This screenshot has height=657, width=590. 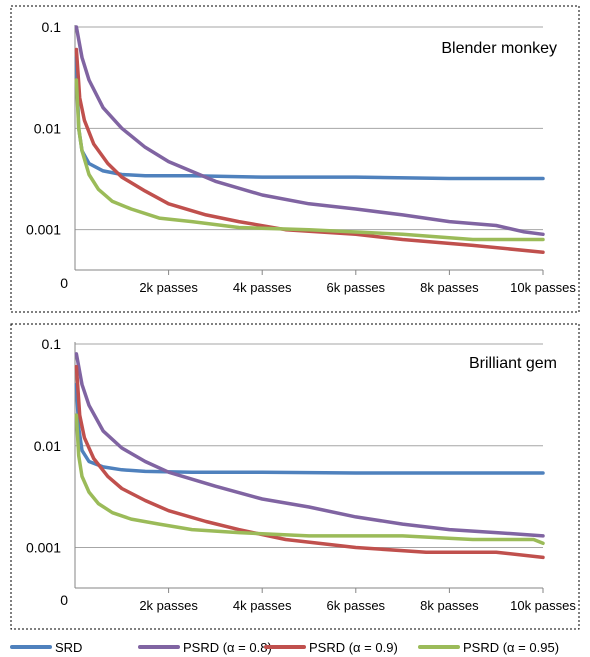 What do you see at coordinates (309, 428) in the screenshot?
I see `series-line-srd` at bounding box center [309, 428].